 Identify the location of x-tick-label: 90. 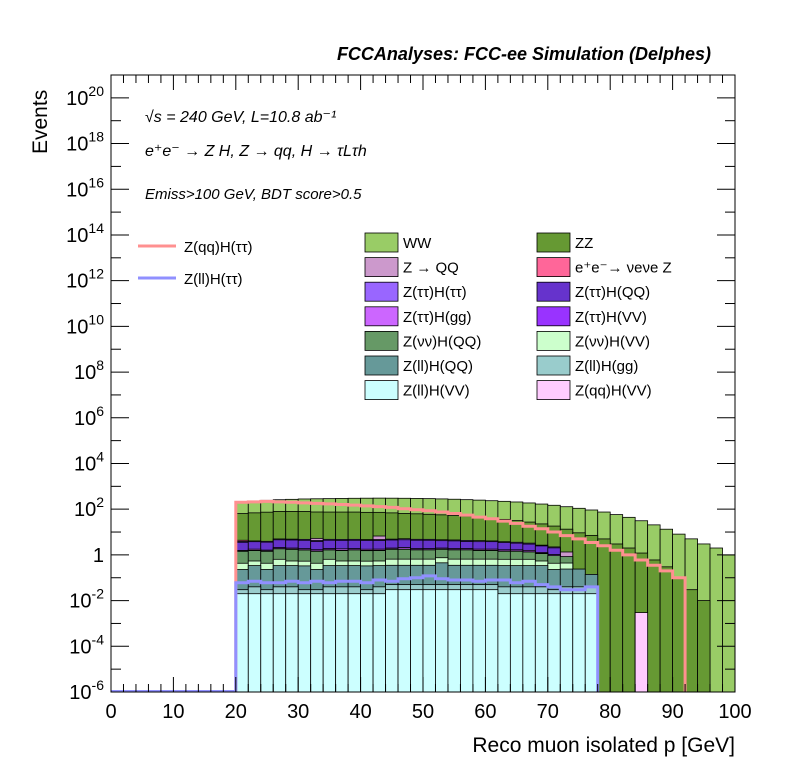
(672, 712).